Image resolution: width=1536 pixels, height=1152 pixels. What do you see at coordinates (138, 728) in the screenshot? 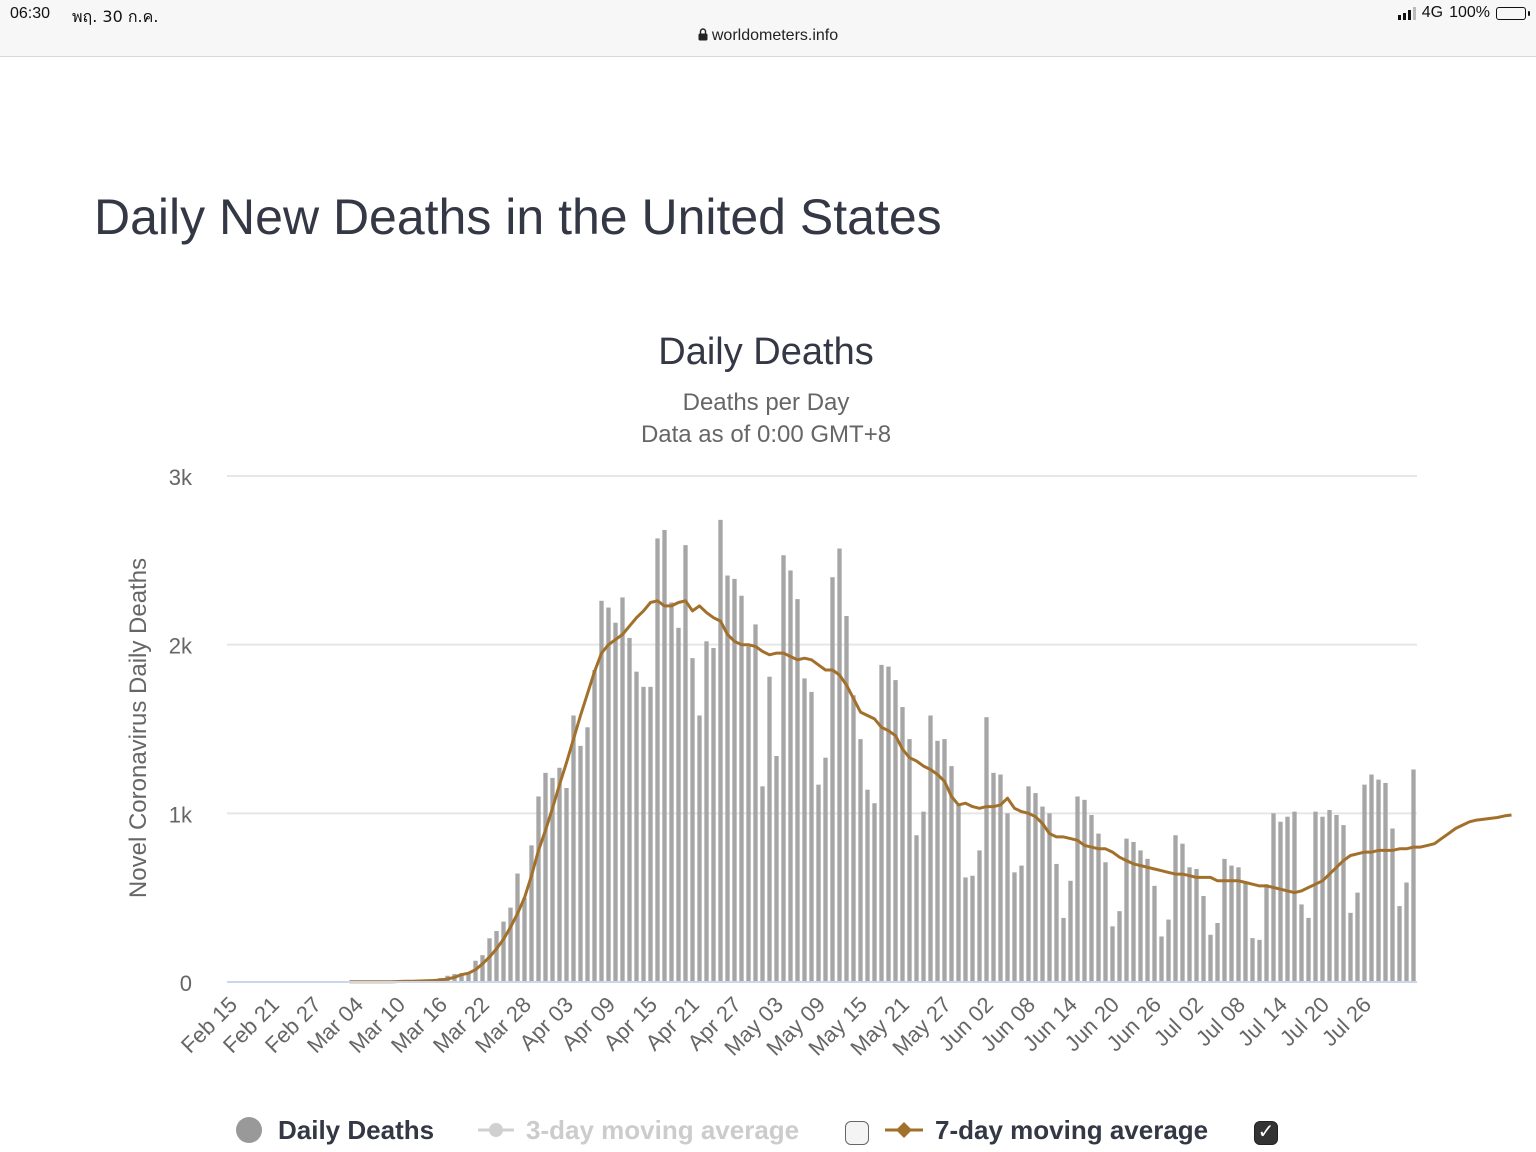
I see `y-axis-label: Novel Coronavirus Daily Deaths` at bounding box center [138, 728].